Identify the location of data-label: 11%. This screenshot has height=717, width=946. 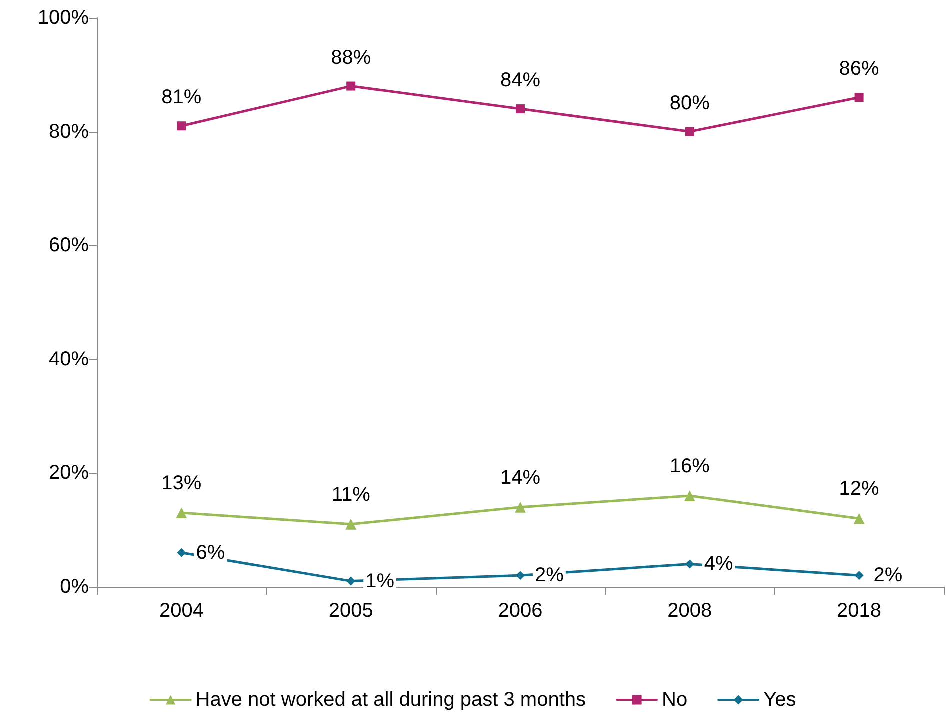
(351, 495).